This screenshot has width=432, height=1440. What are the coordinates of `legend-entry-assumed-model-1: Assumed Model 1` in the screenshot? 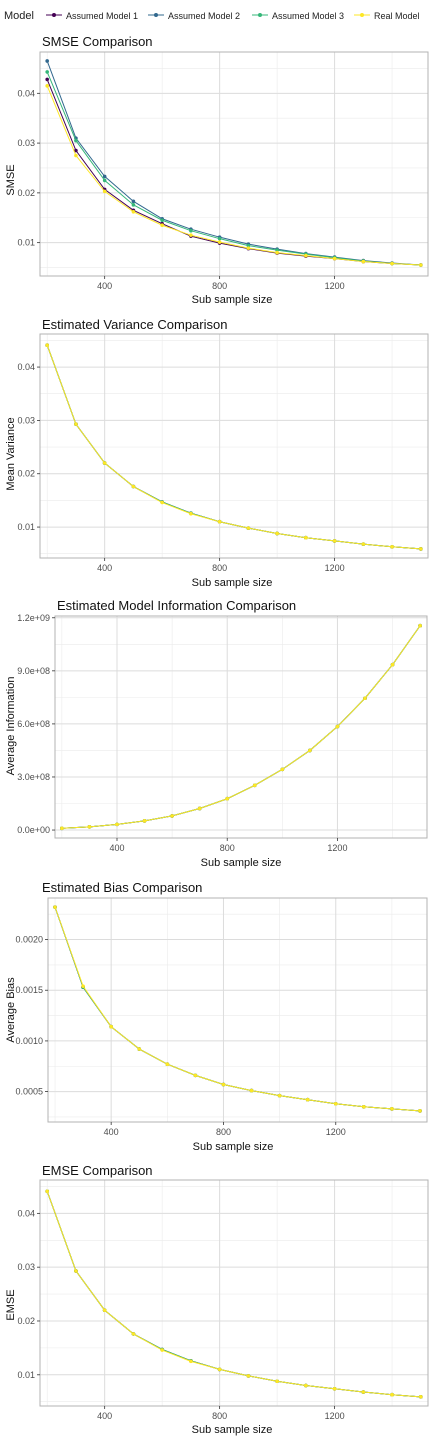 It's located at (92, 16).